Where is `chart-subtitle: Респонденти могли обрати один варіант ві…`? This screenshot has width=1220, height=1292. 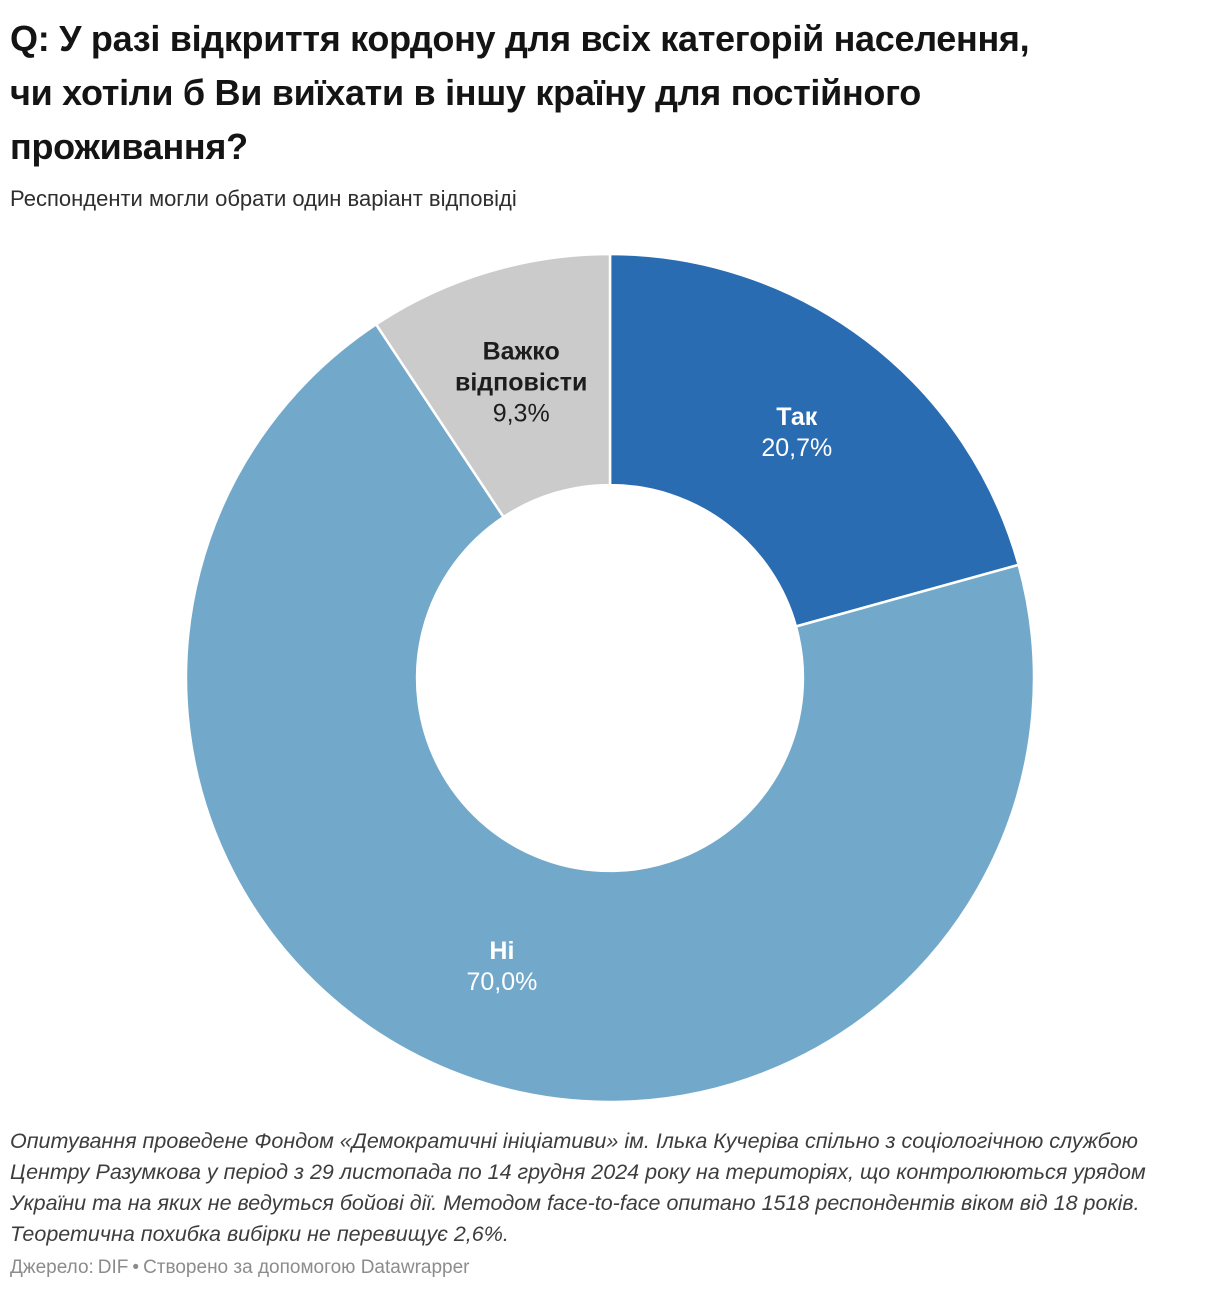
chart-subtitle: Респонденти могли обрати один варіант ві… is located at coordinates (263, 198).